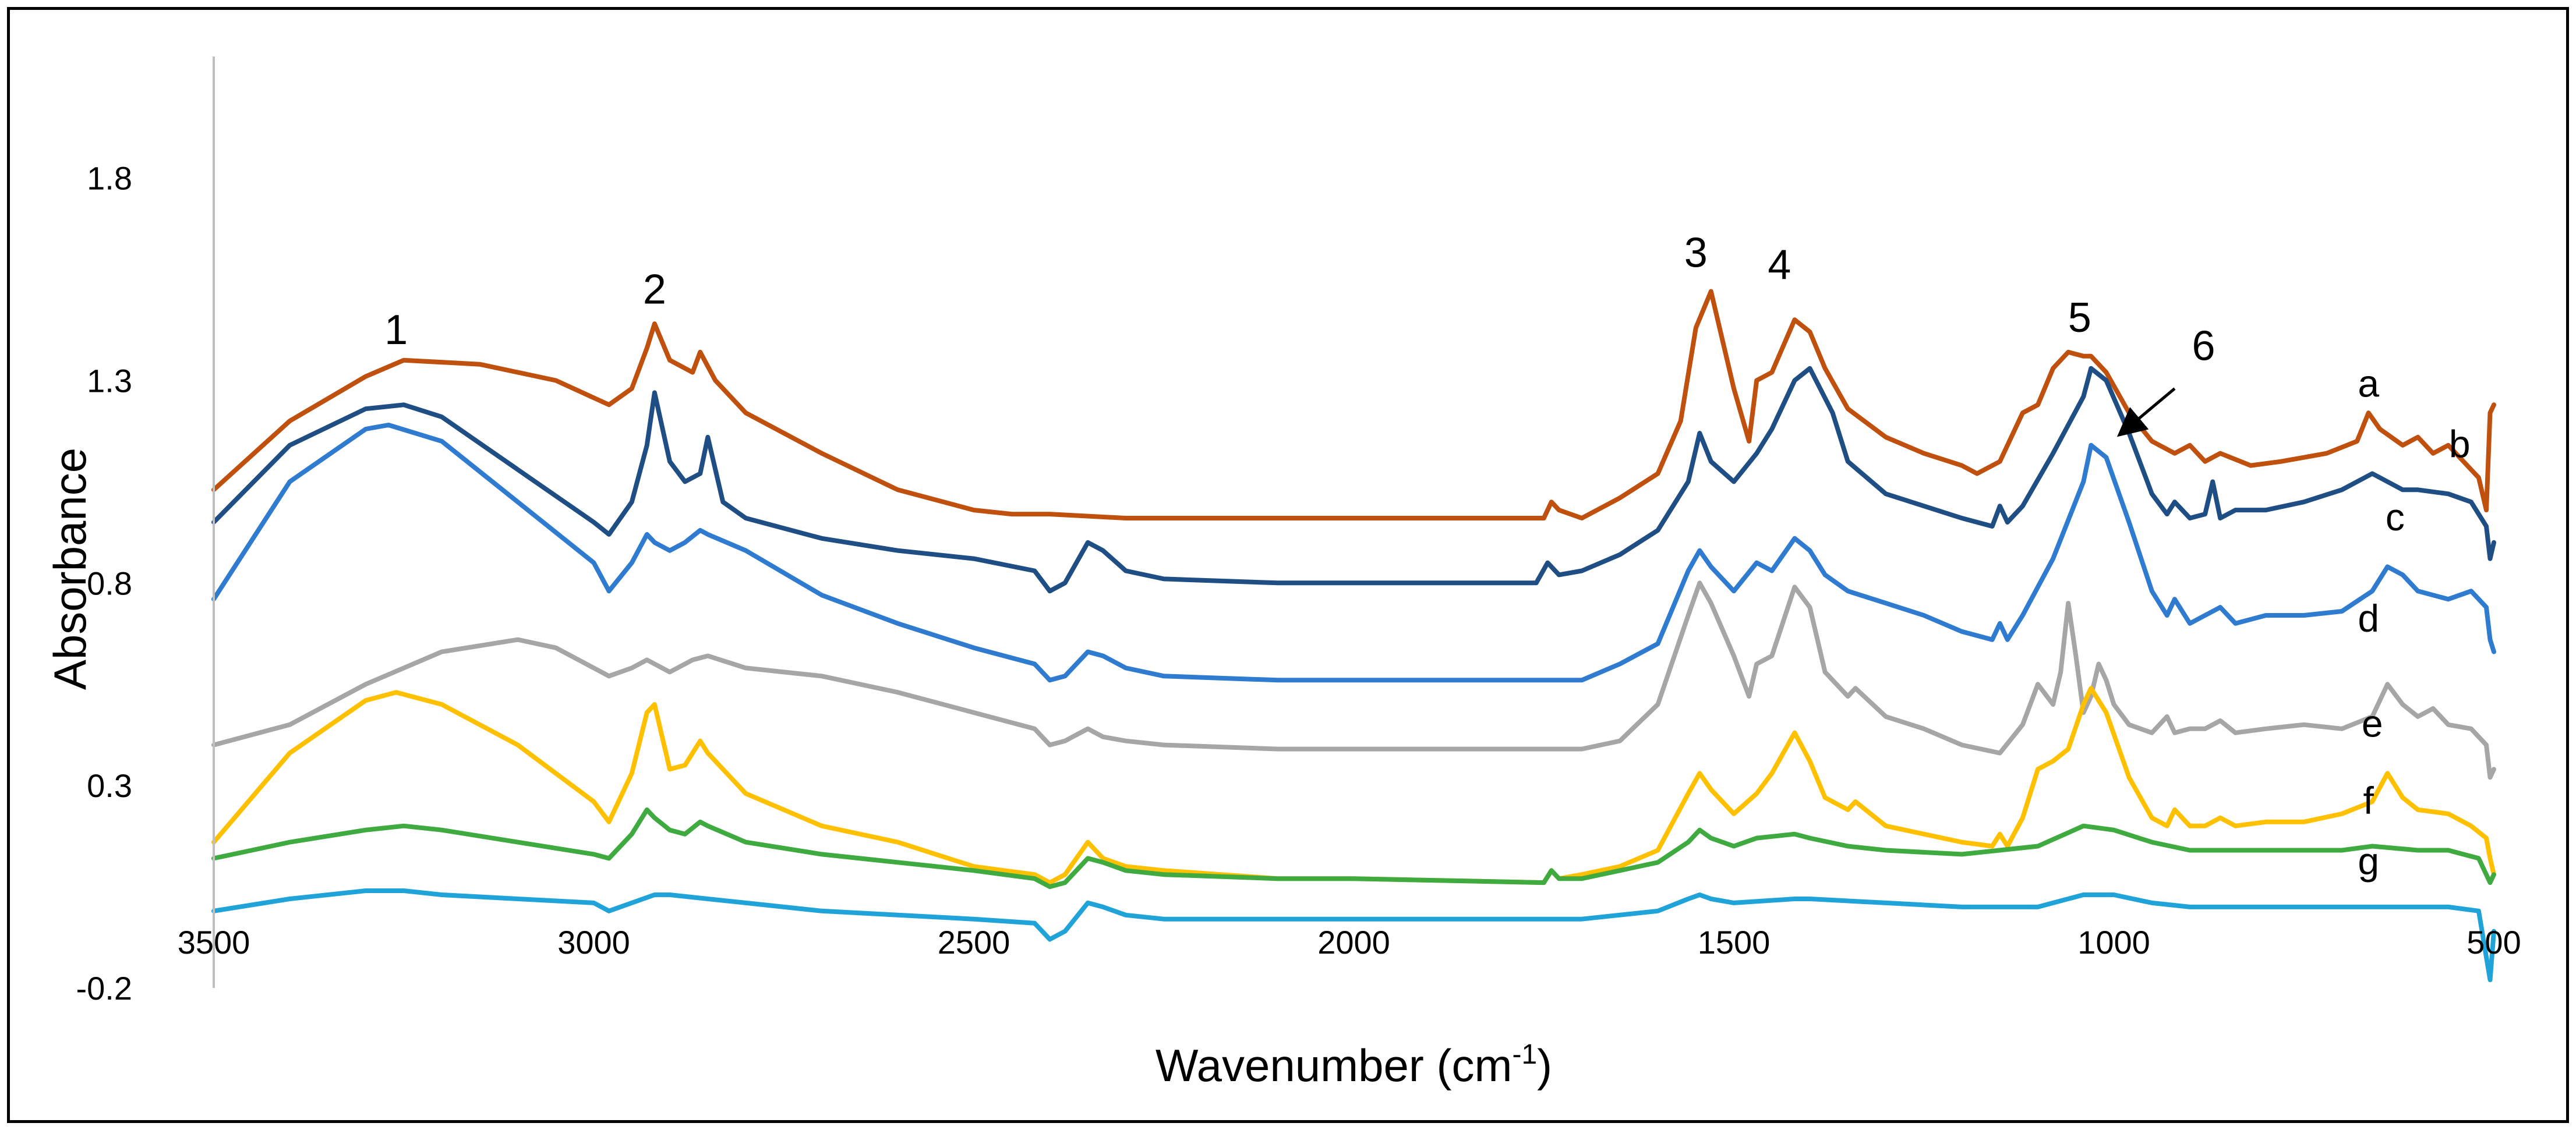 The width and height of the screenshot is (2576, 1130). I want to click on curve-label-f: f, so click(2368, 800).